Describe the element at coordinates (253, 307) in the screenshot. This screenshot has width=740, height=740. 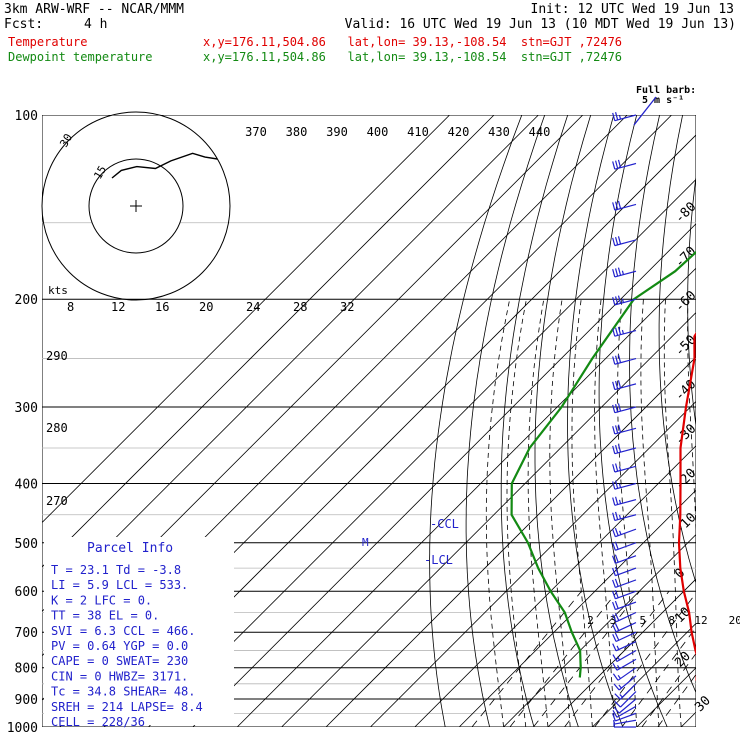
I see `hodograph-speed-label: 24` at that location.